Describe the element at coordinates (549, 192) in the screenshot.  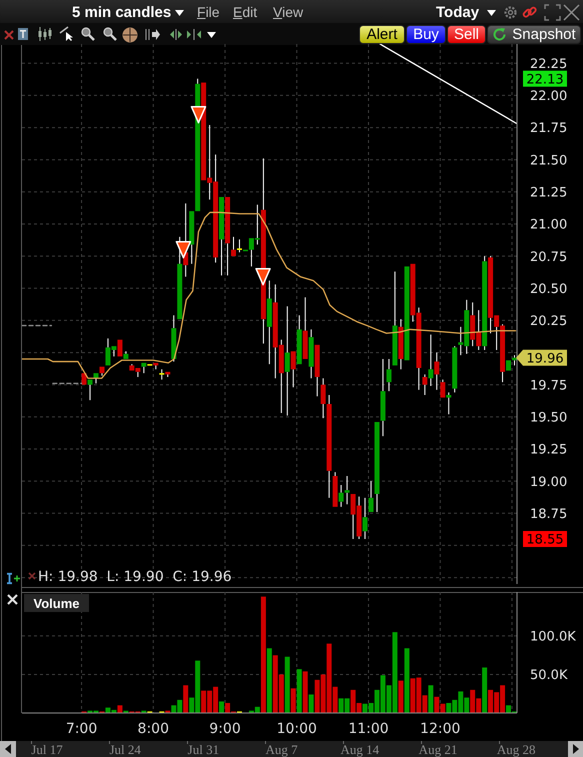
I see `y-tick-label: 21.25` at that location.